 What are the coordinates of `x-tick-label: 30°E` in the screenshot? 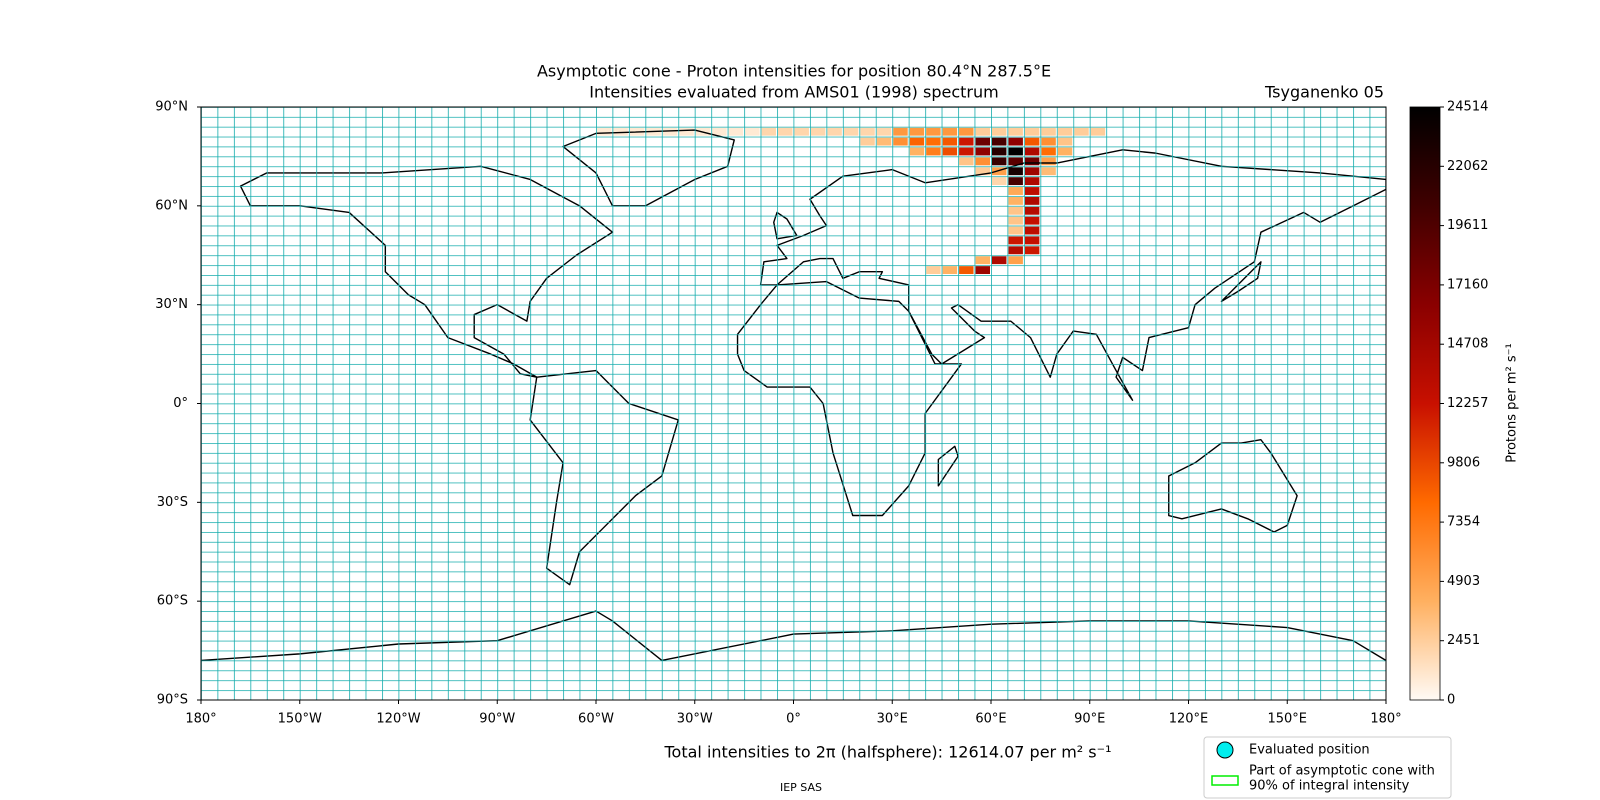 It's located at (892, 719).